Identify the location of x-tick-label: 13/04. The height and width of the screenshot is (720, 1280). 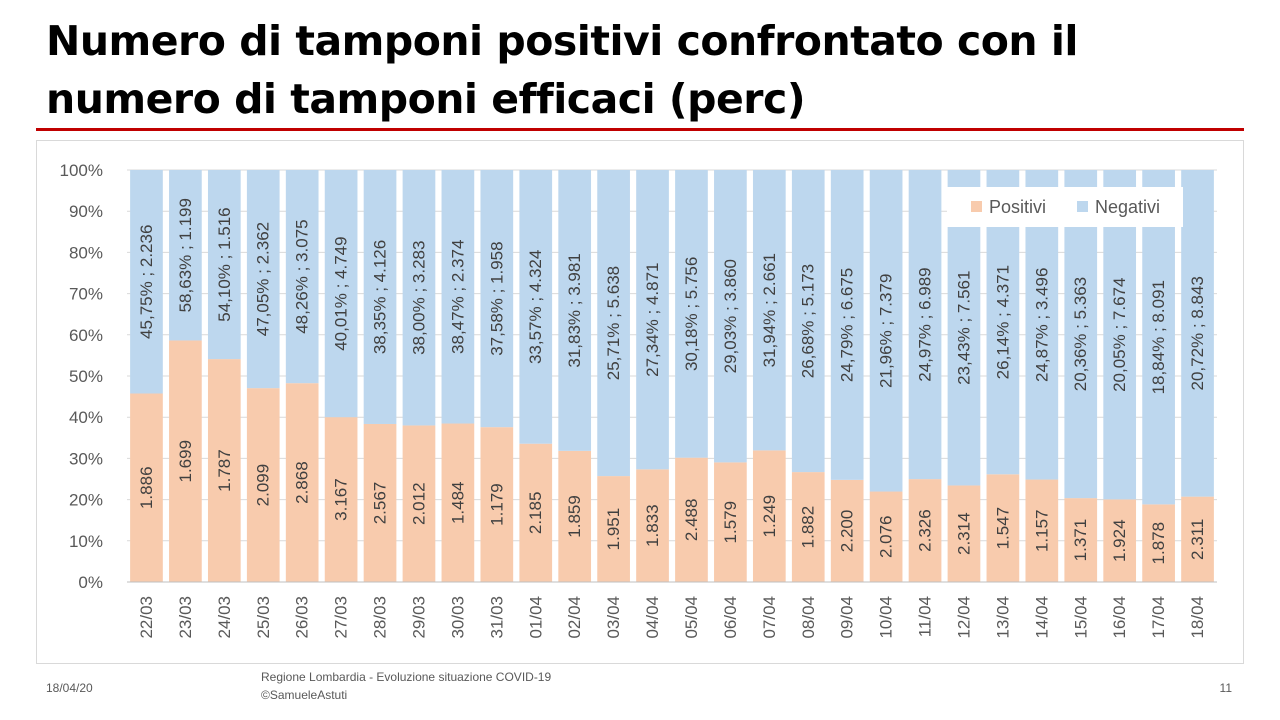
(1002, 617).